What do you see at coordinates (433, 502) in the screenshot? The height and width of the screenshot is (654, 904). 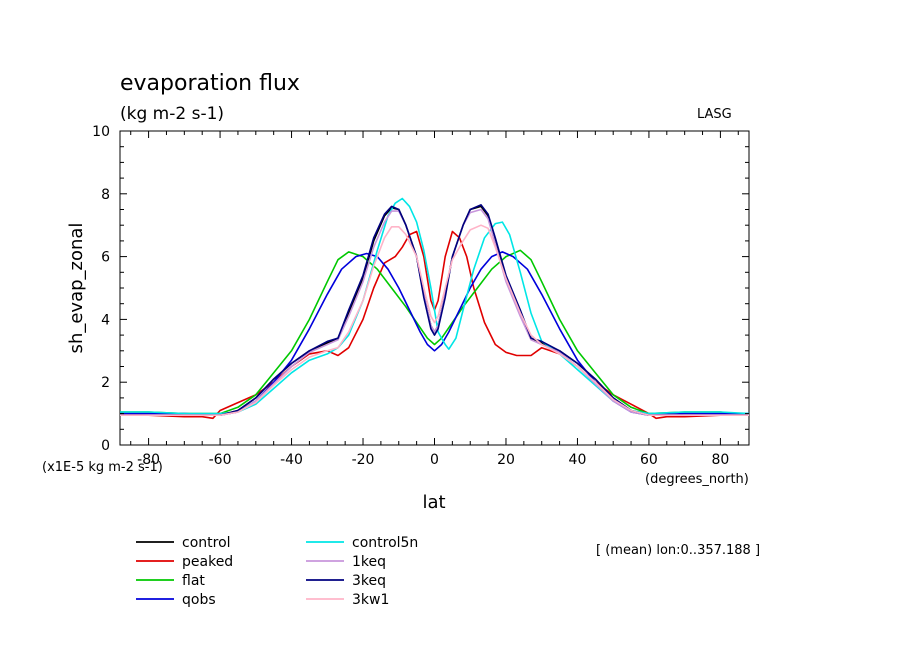 I see `x-axis-label: lat` at bounding box center [433, 502].